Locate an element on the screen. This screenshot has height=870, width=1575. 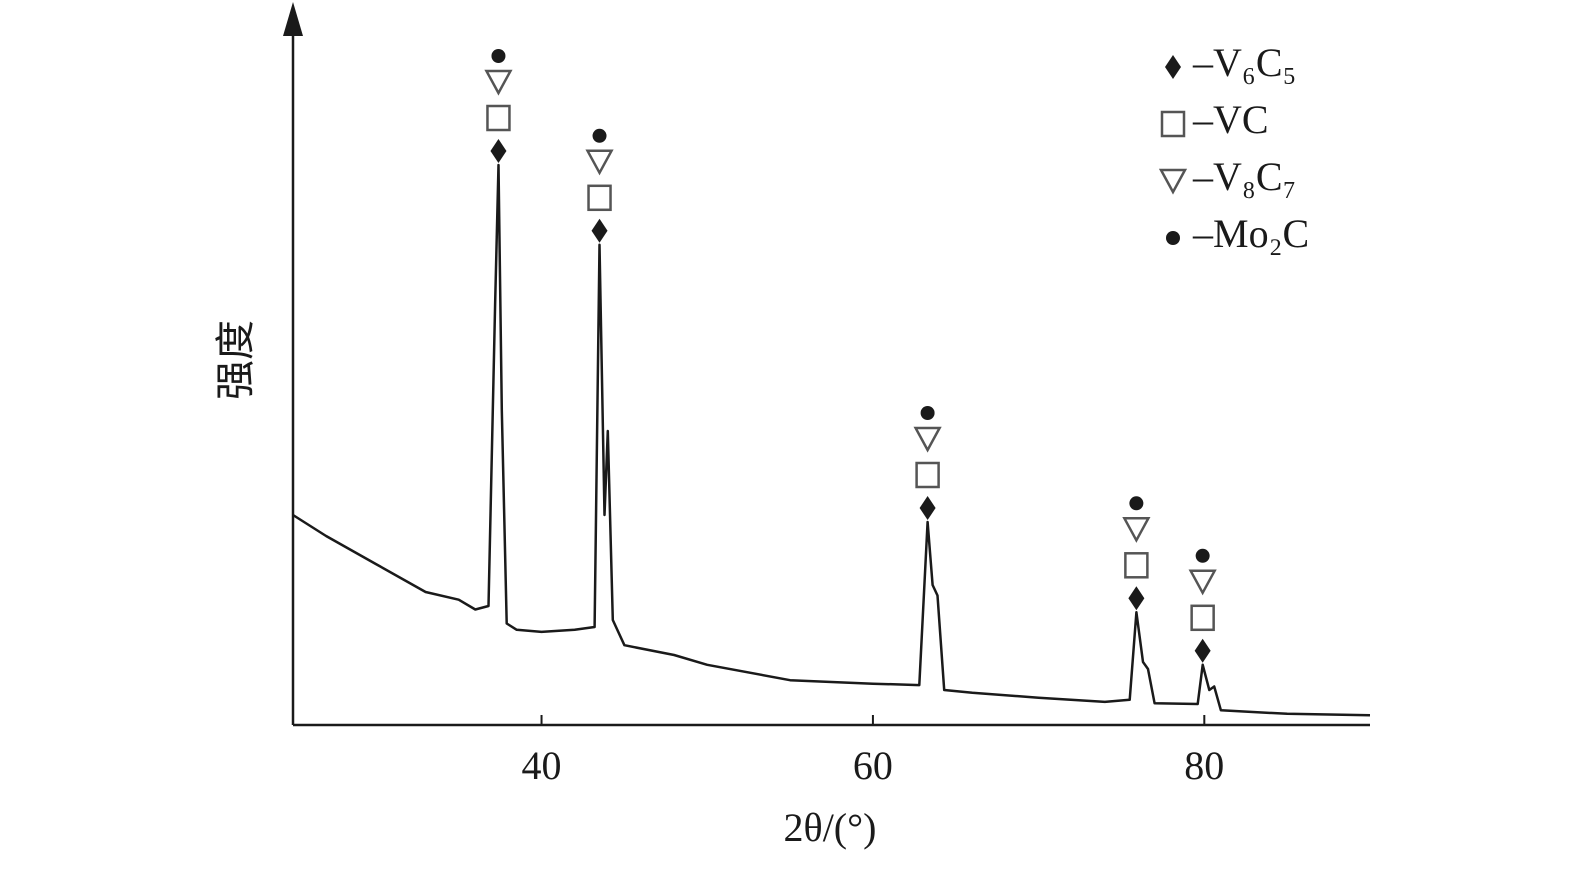
y-axis-arrow is located at coordinates (293, 19).